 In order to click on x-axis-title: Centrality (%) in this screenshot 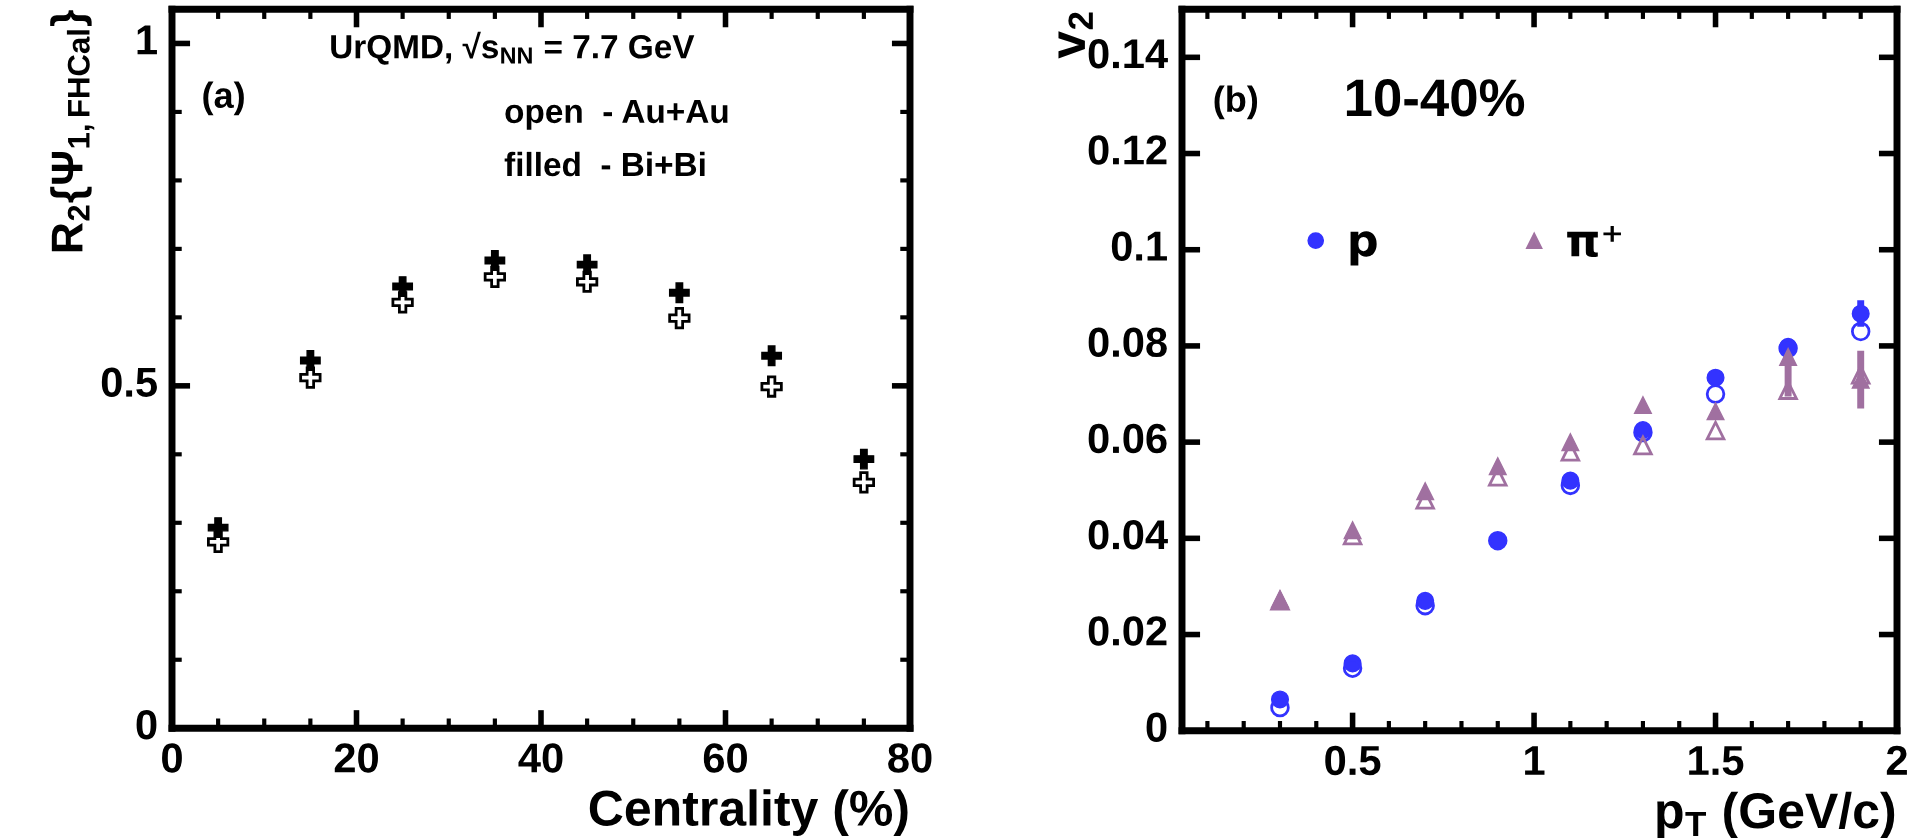, I will do `click(748, 812)`.